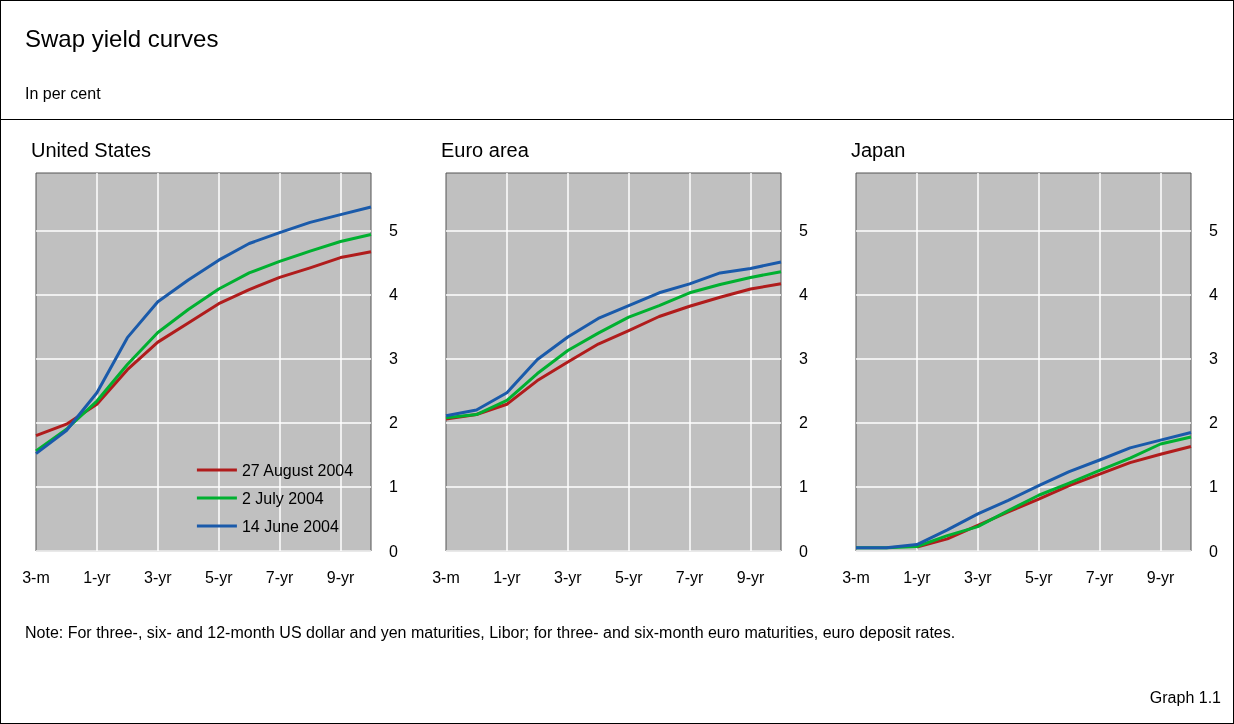  What do you see at coordinates (485, 150) in the screenshot?
I see `chart-title: Euro area` at bounding box center [485, 150].